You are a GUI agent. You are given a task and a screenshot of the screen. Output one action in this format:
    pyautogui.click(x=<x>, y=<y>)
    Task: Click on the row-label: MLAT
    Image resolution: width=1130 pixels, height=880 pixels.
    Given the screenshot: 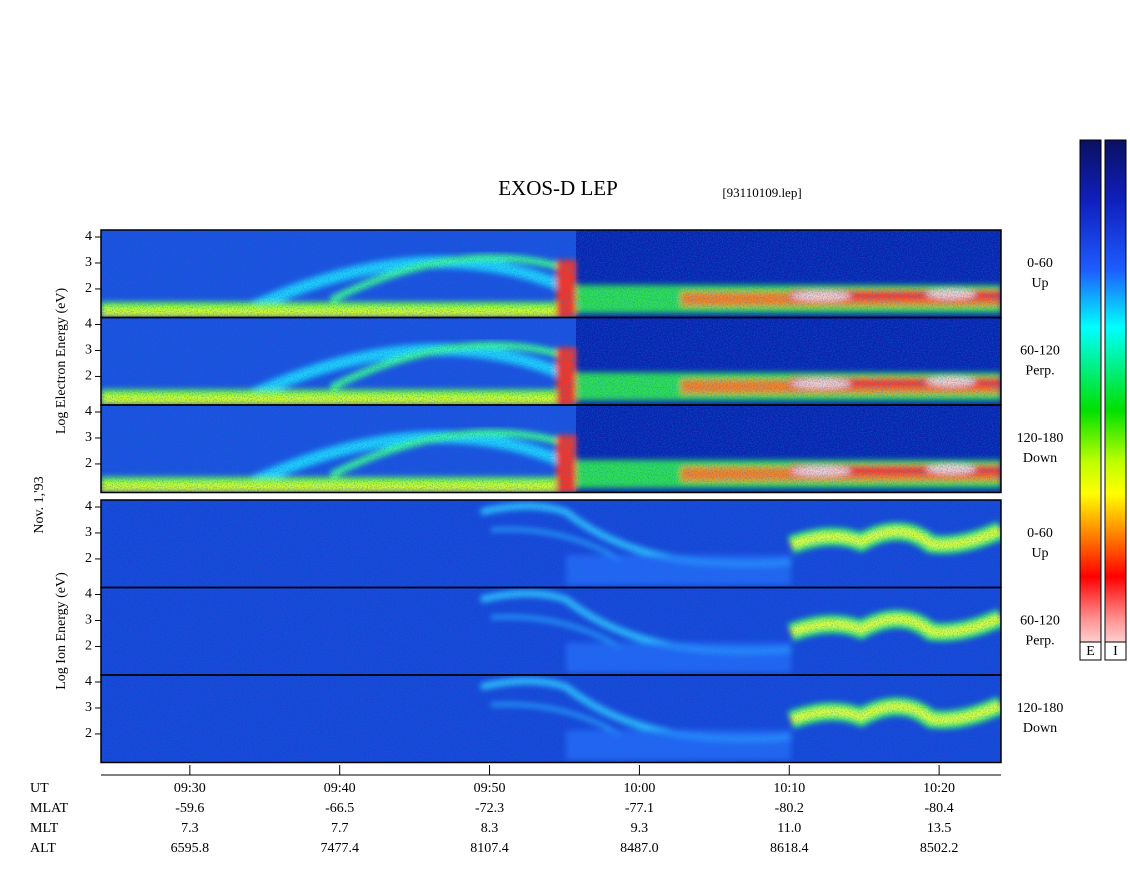 What is the action you would take?
    pyautogui.click(x=49, y=808)
    